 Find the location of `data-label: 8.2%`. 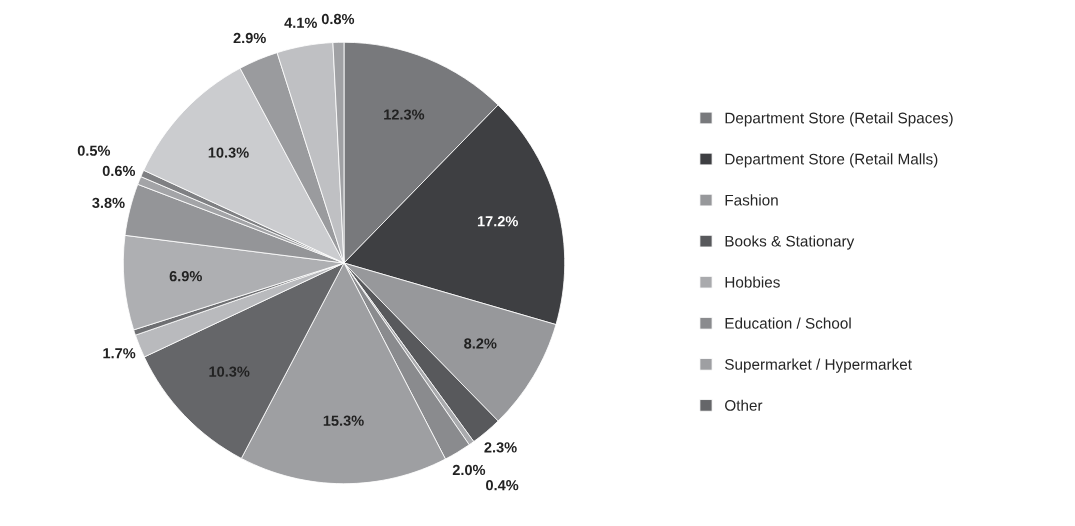

data-label: 8.2% is located at coordinates (480, 343).